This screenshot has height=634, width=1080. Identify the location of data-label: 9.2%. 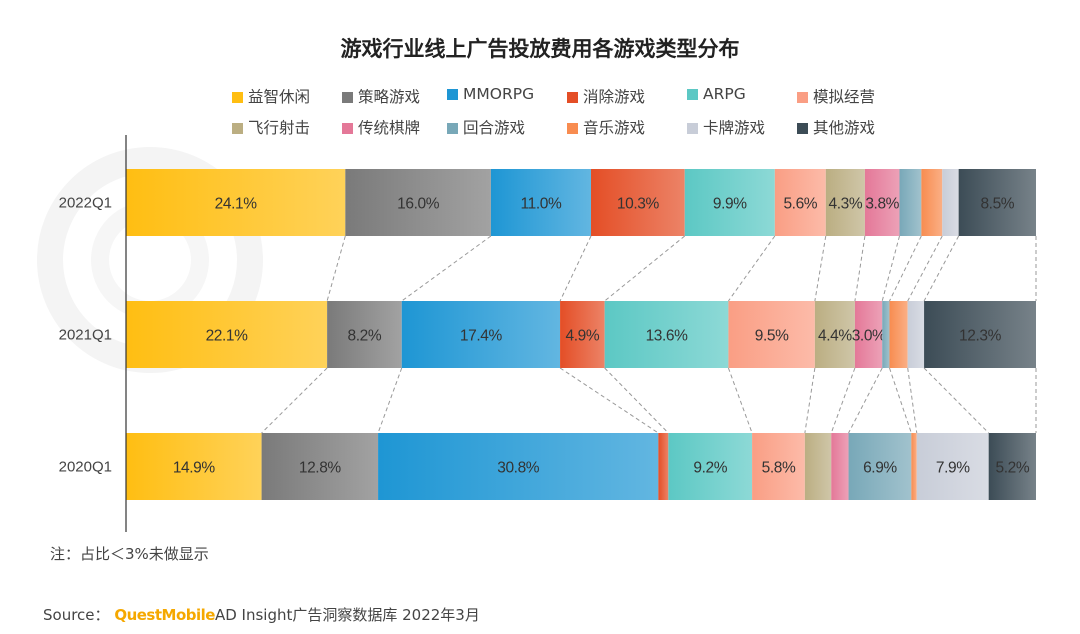
(710, 468).